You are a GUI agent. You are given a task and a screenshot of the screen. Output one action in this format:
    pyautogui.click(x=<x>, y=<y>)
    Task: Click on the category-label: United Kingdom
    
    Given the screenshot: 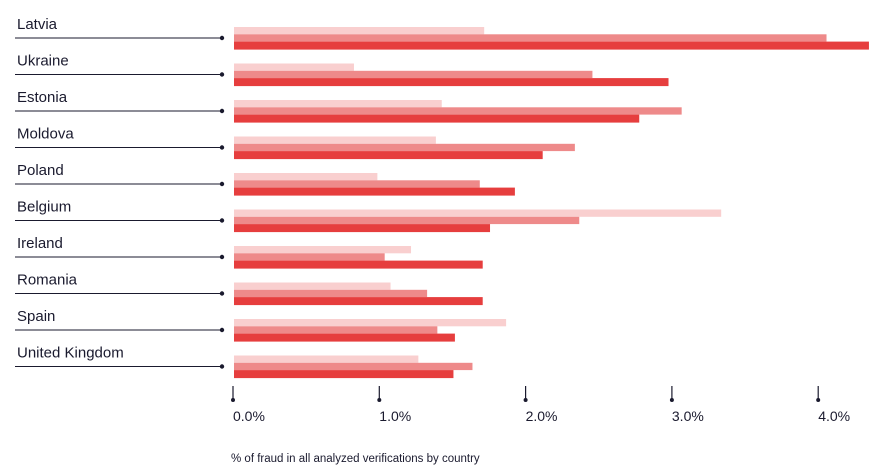 What is the action you would take?
    pyautogui.click(x=70, y=353)
    